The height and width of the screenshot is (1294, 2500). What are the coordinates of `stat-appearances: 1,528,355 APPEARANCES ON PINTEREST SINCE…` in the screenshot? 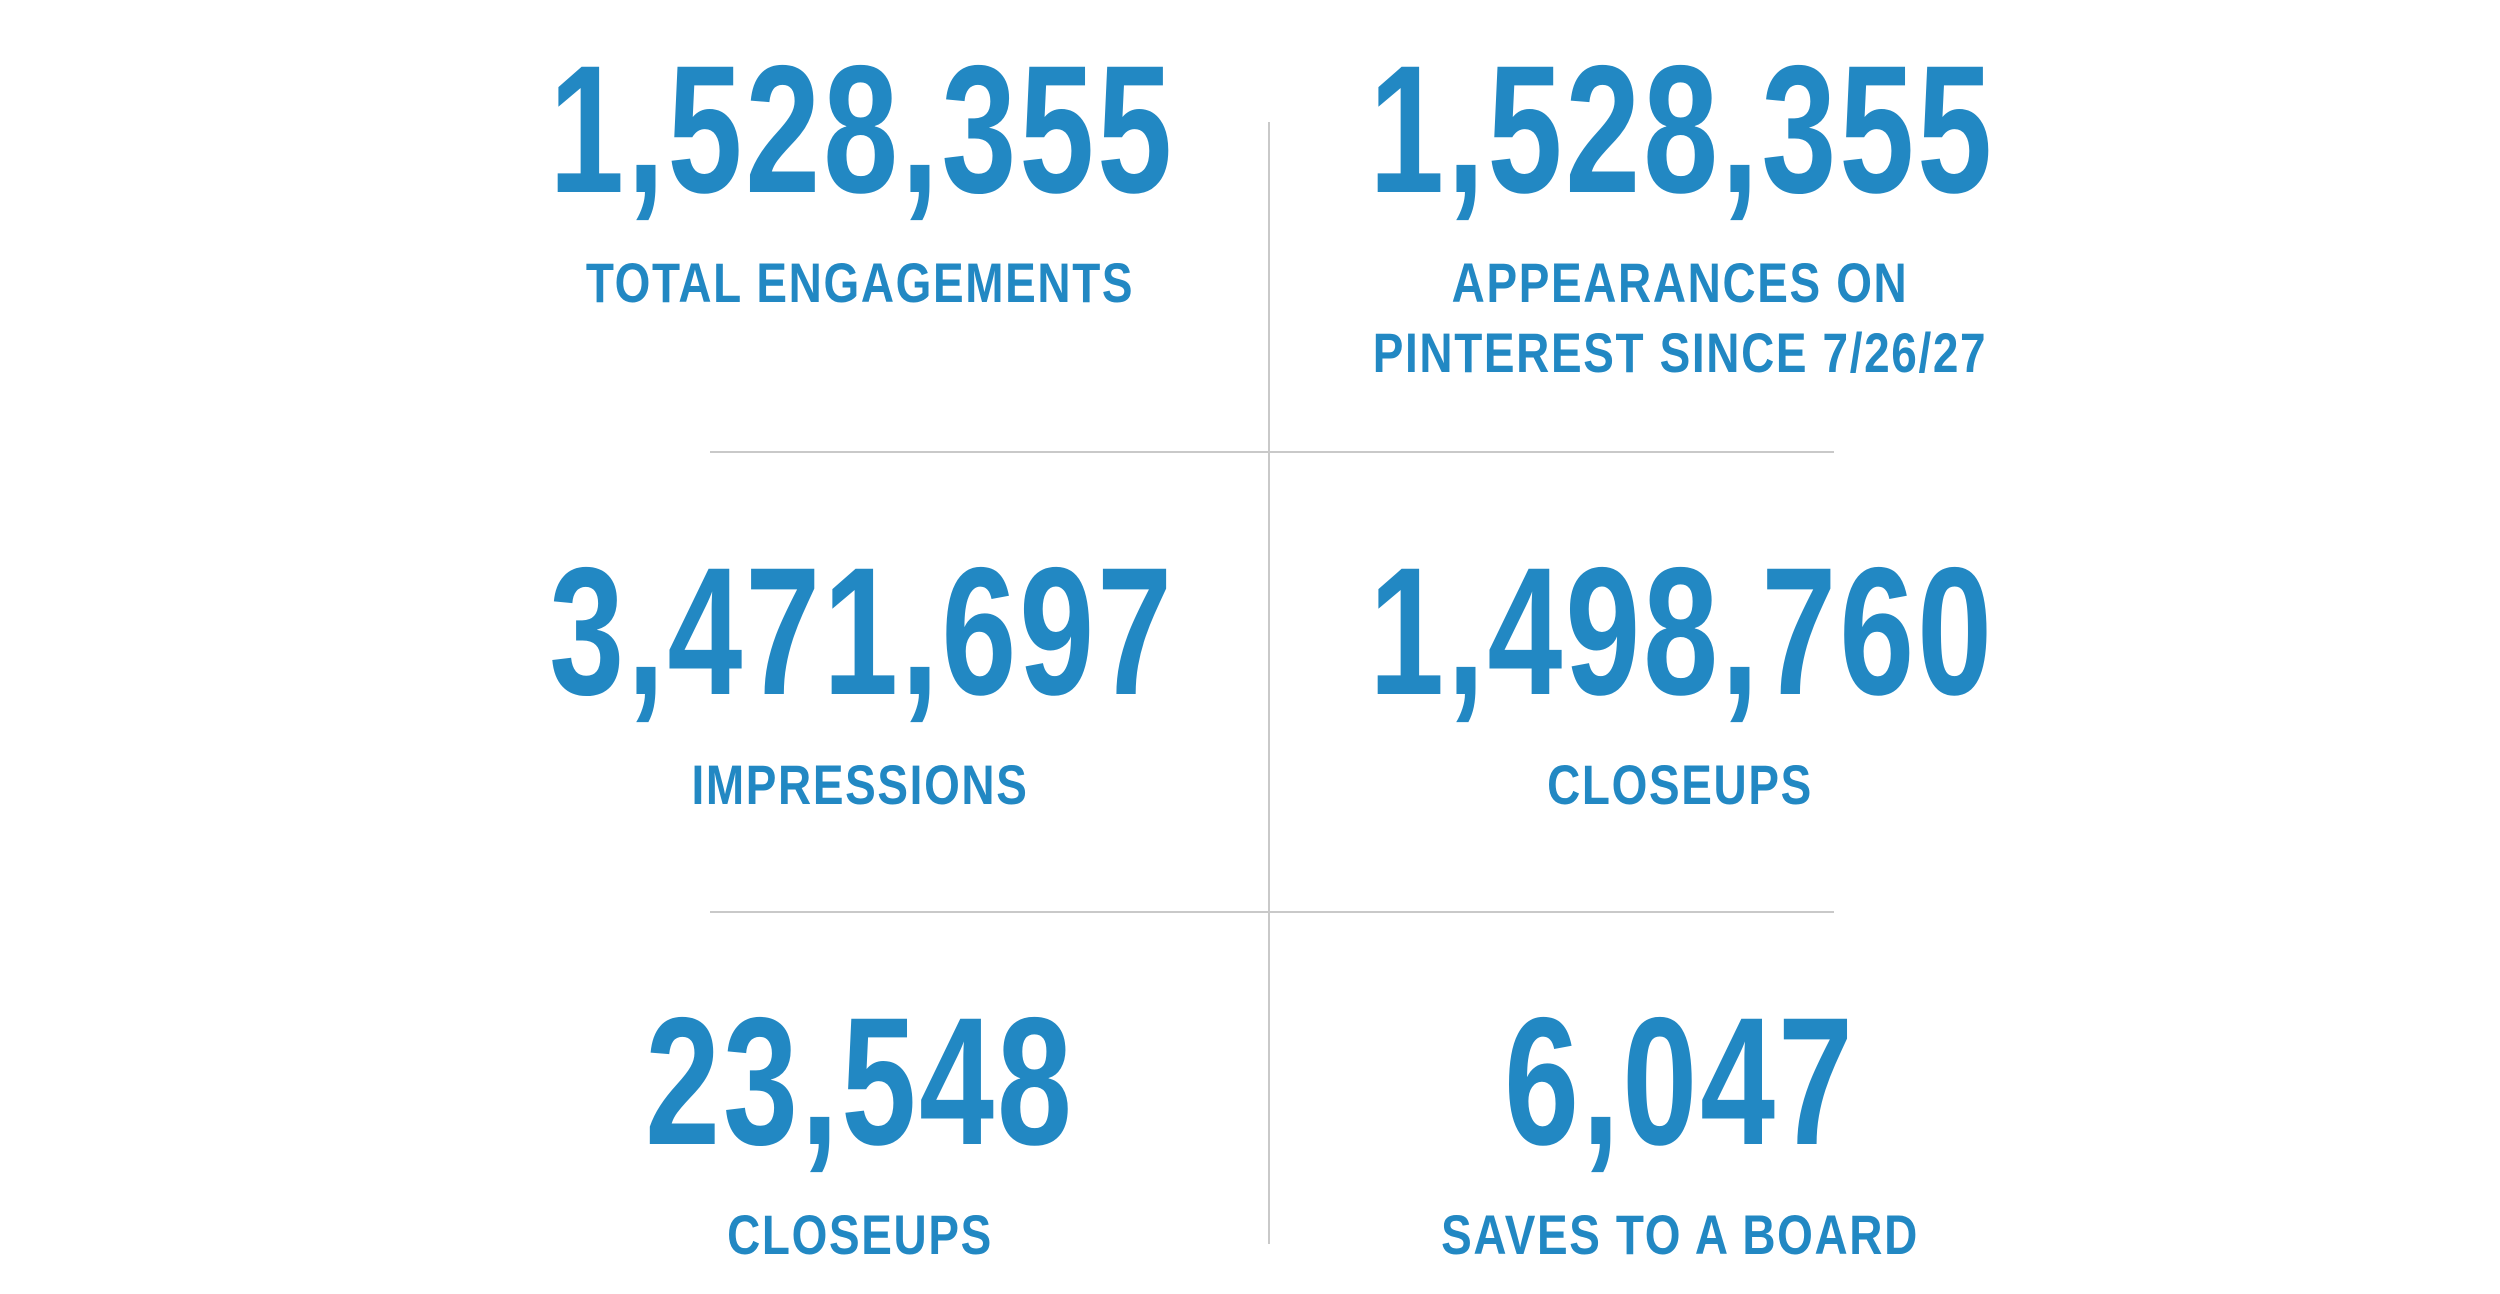 It's located at (1680, 213).